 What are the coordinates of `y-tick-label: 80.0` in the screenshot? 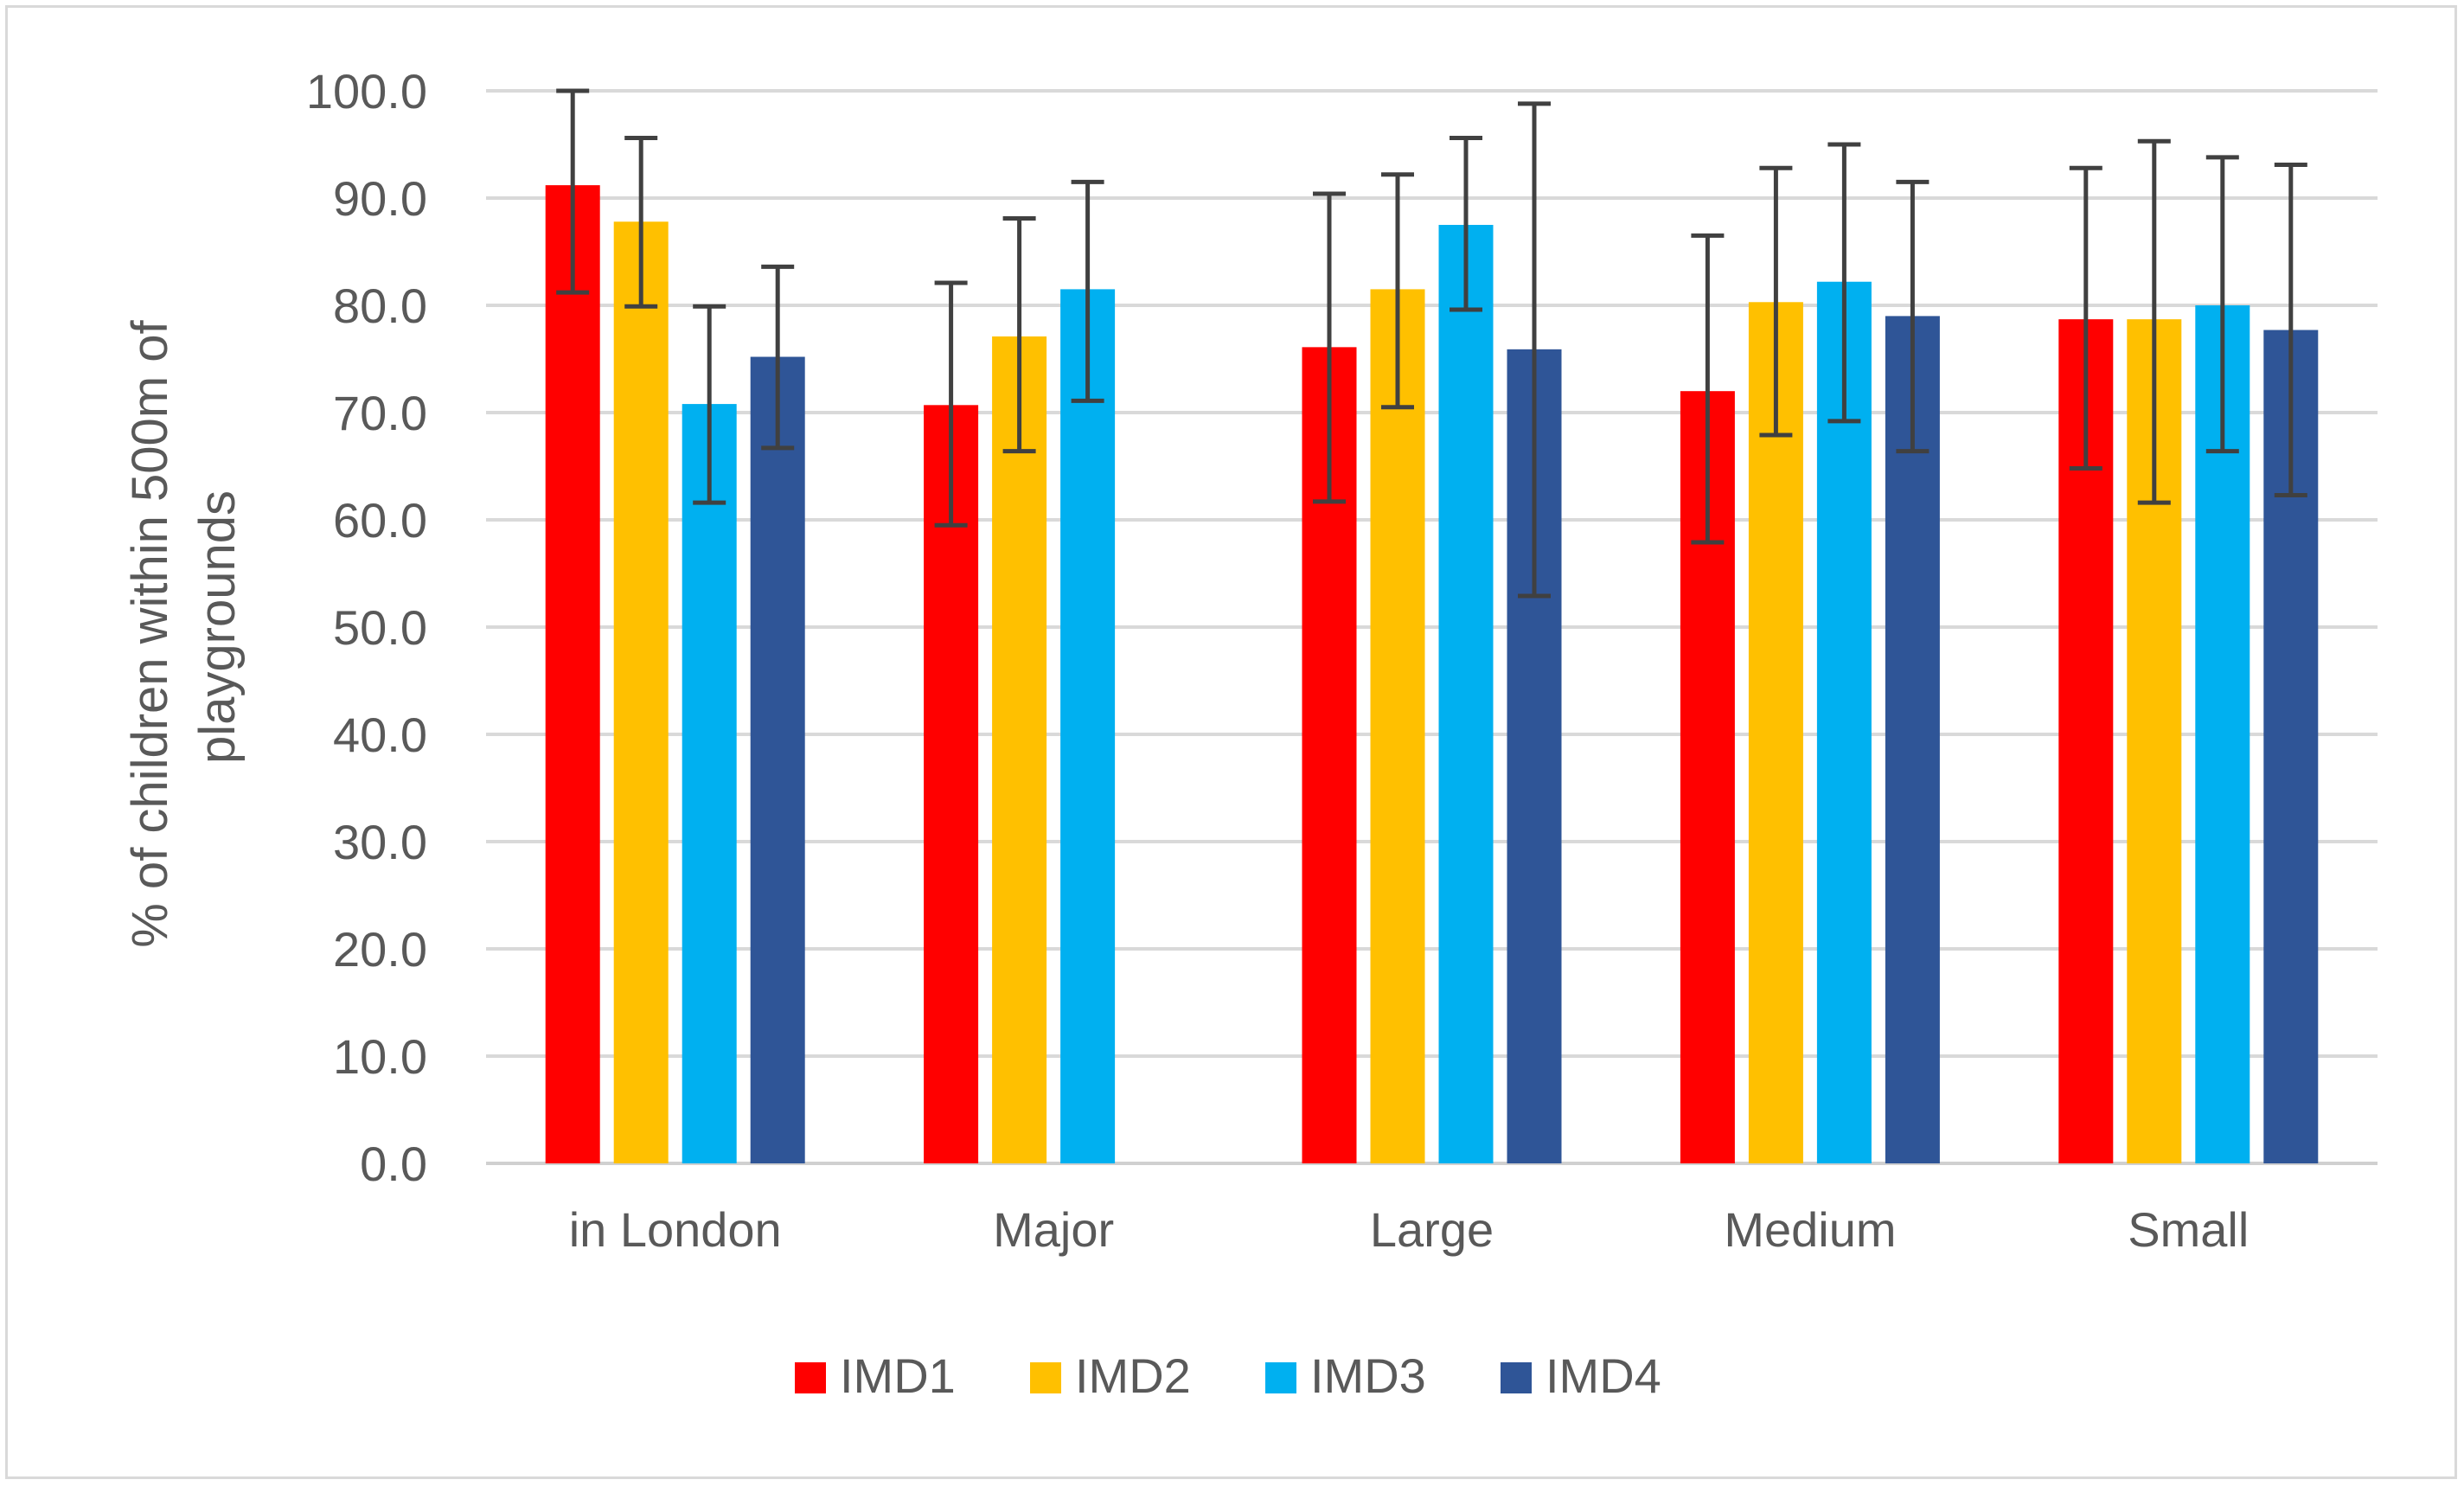 It's located at (380, 306).